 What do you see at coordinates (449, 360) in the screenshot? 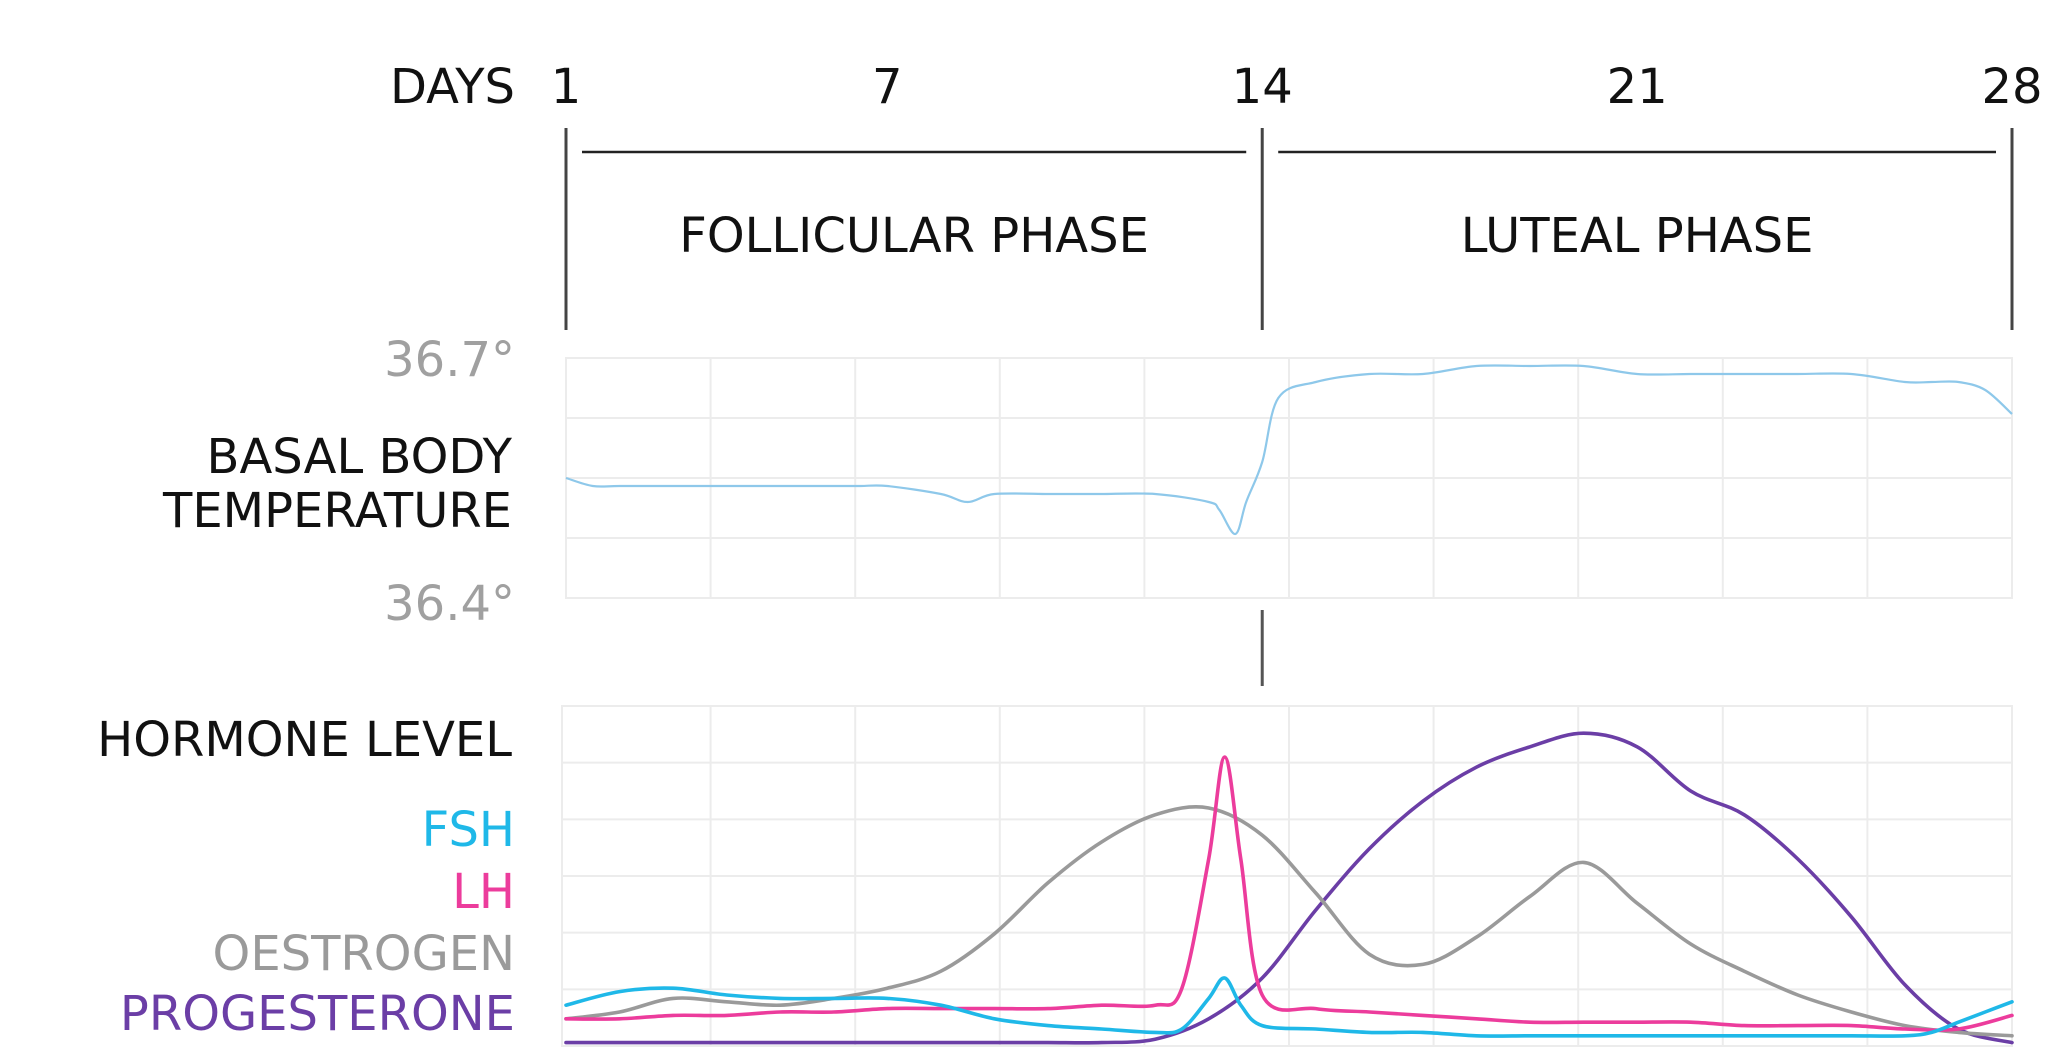
I see `temperature-max-label: 36.7°` at bounding box center [449, 360].